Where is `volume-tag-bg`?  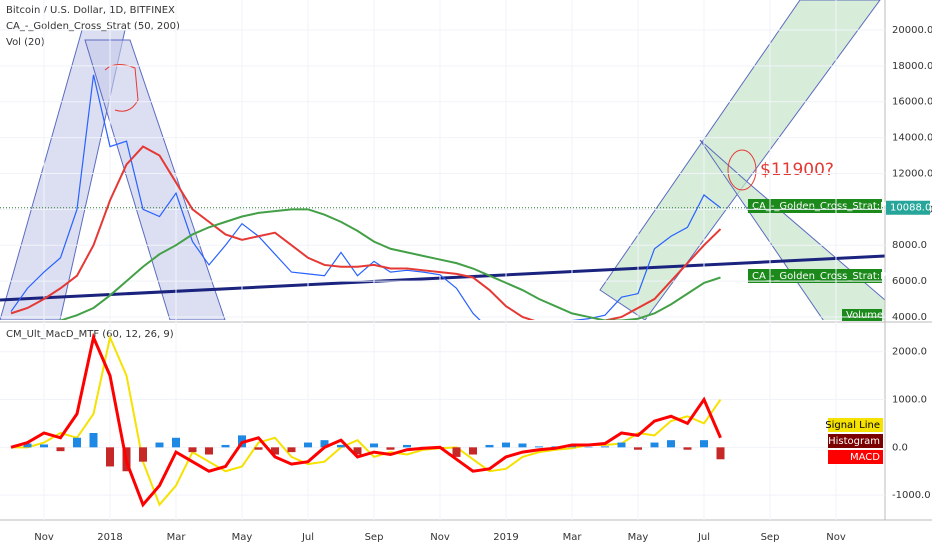 volume-tag-bg is located at coordinates (862, 315).